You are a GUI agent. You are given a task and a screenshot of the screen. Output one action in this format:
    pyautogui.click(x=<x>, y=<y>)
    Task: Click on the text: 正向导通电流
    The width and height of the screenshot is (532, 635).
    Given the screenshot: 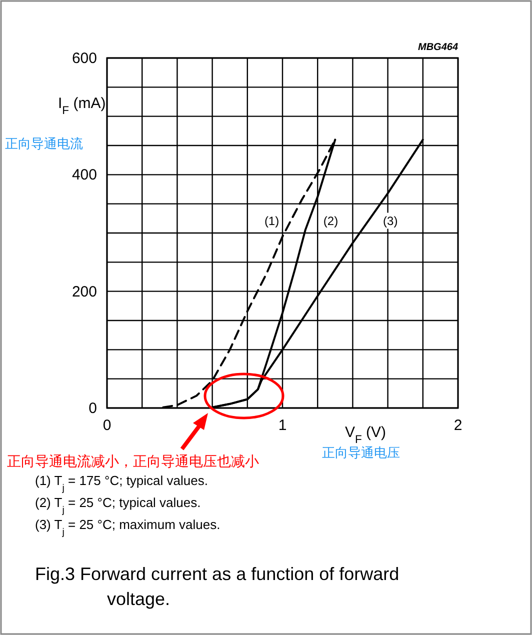 What is the action you would take?
    pyautogui.click(x=44, y=143)
    